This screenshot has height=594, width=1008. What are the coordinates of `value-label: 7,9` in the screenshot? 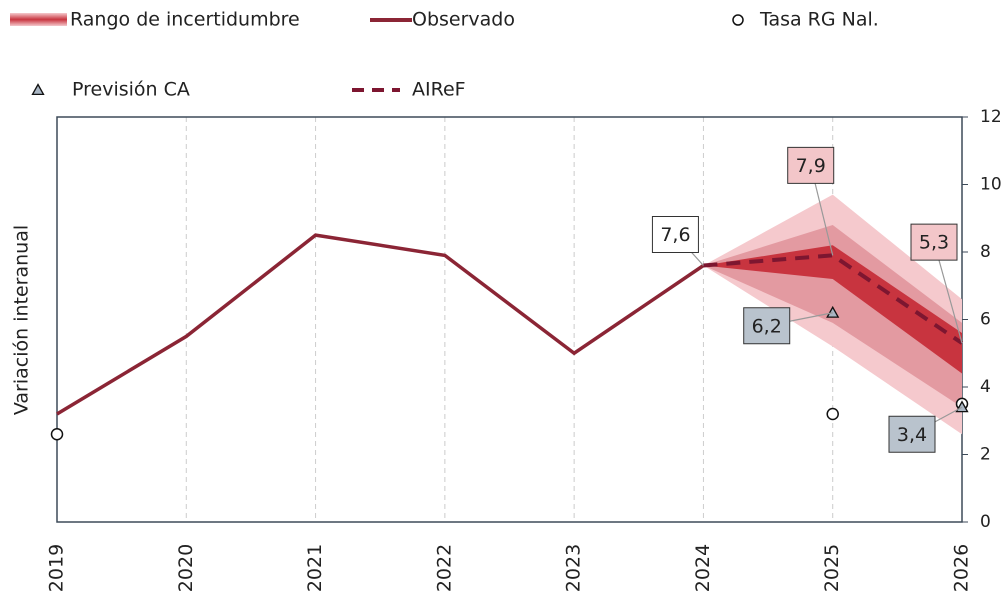 It's located at (811, 166).